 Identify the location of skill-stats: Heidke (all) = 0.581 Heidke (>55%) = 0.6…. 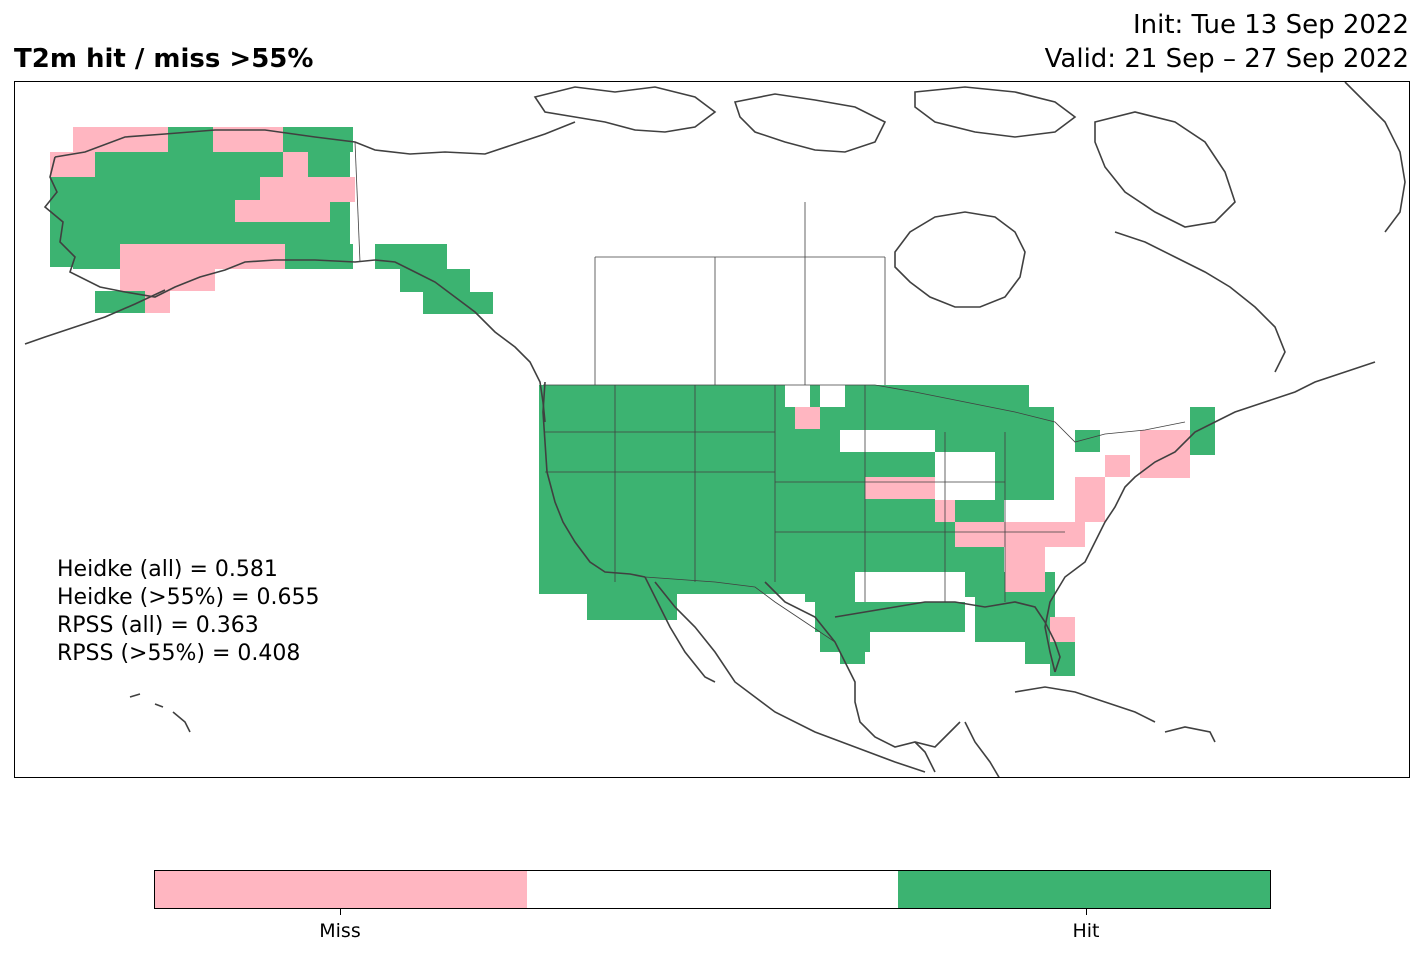
(188, 612).